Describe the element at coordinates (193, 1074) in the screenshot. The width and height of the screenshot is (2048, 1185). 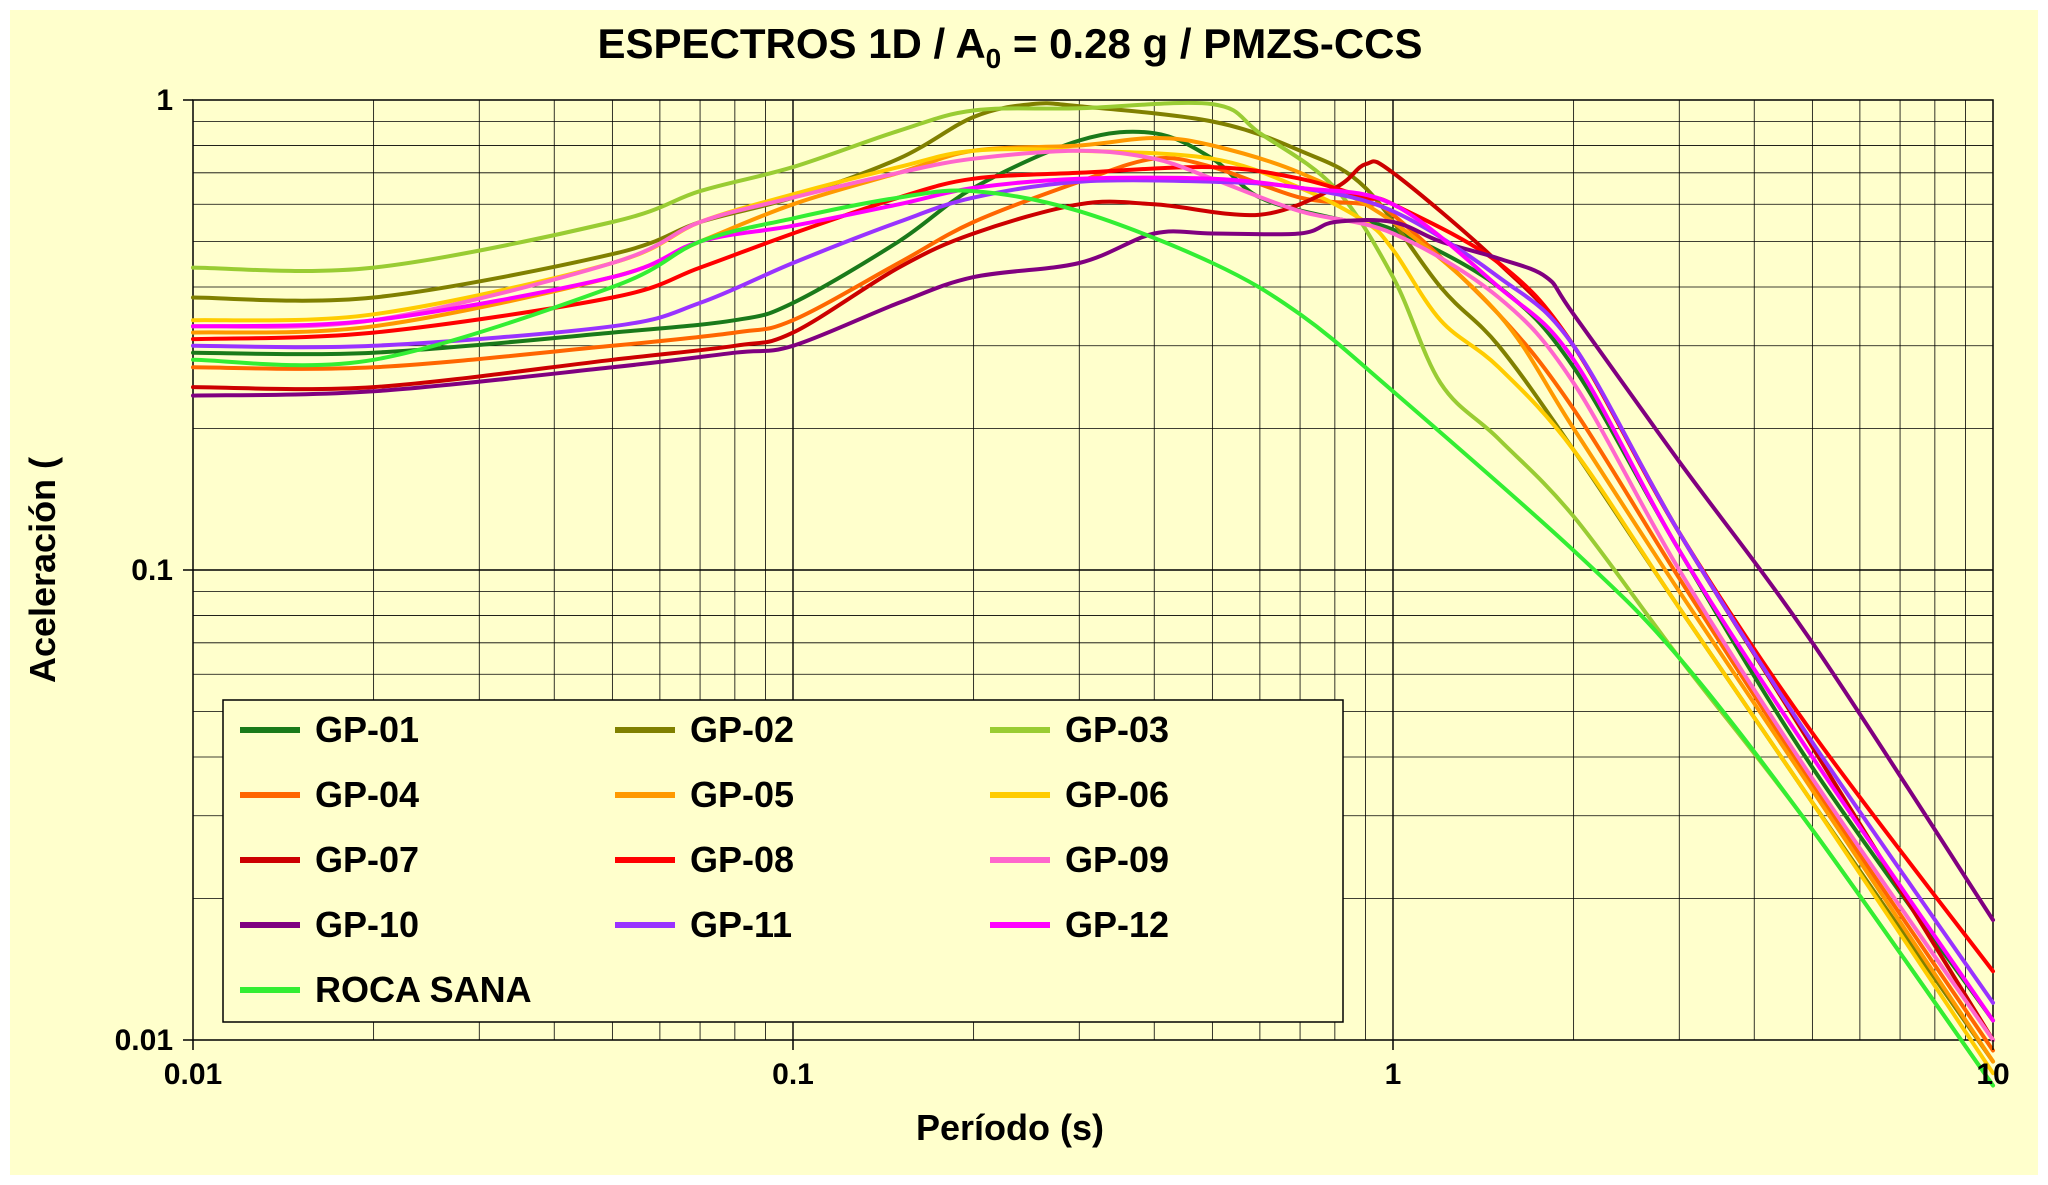
I see `x-tick-label: 0.01` at that location.